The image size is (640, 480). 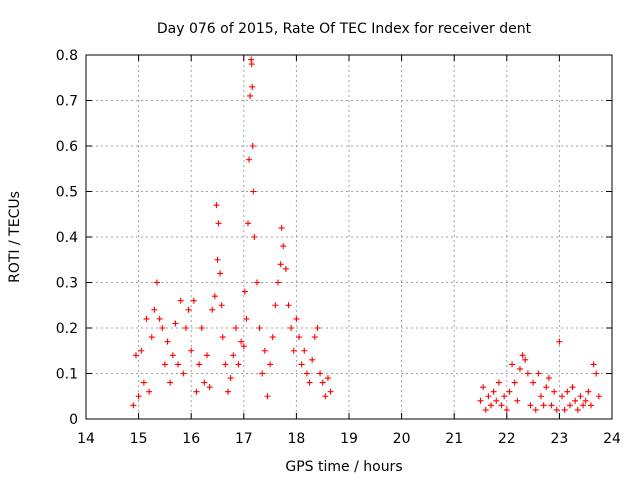 I want to click on y-tick-label: 0.5, so click(x=67, y=193).